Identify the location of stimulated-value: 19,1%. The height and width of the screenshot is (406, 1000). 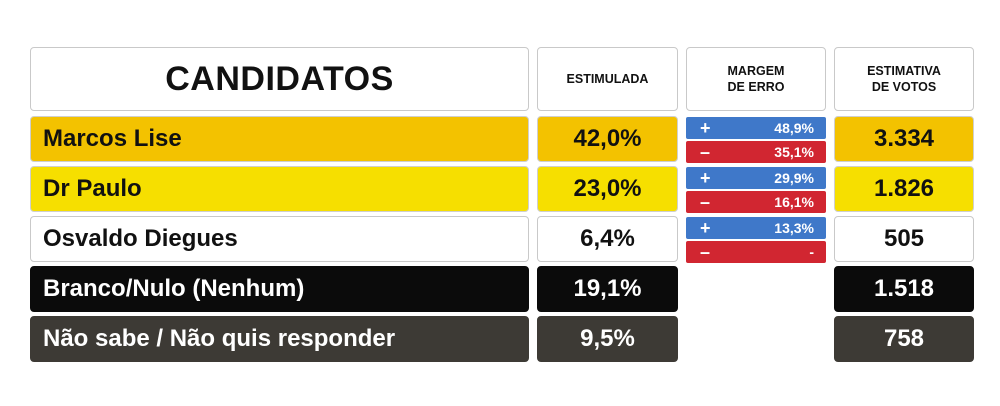
(607, 289).